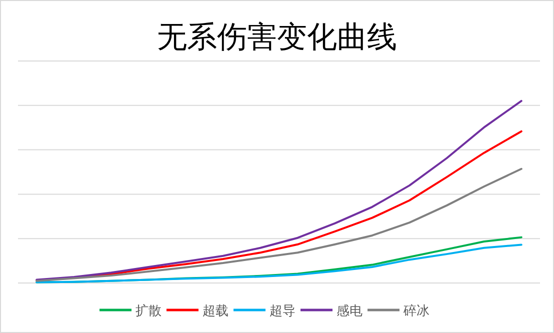  Describe the element at coordinates (277, 37) in the screenshot. I see `chart-title: 无系伤害变化曲线` at that location.